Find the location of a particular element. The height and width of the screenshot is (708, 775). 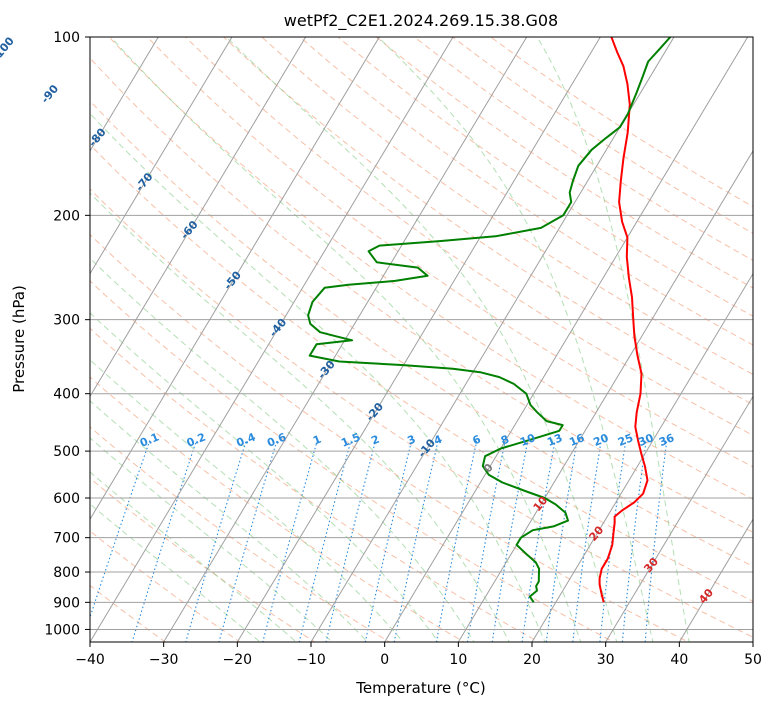

y-tick-label: 900 is located at coordinates (66, 603).